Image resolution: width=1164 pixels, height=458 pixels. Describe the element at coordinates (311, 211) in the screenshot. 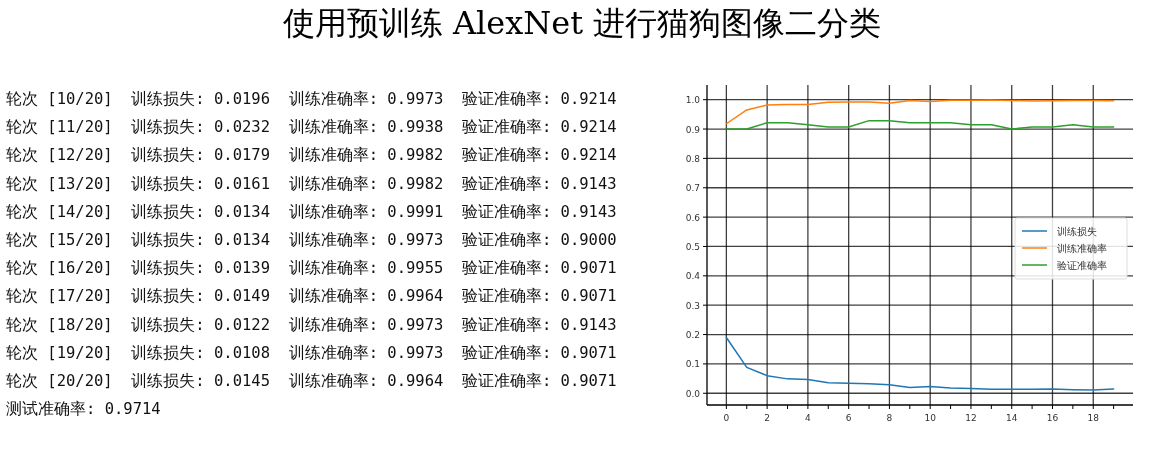

I see `text: 轮次 [14/20] 训练损失: 0.0134 训练准确率: 0.9991 验证准确率: 0.9143` at that location.